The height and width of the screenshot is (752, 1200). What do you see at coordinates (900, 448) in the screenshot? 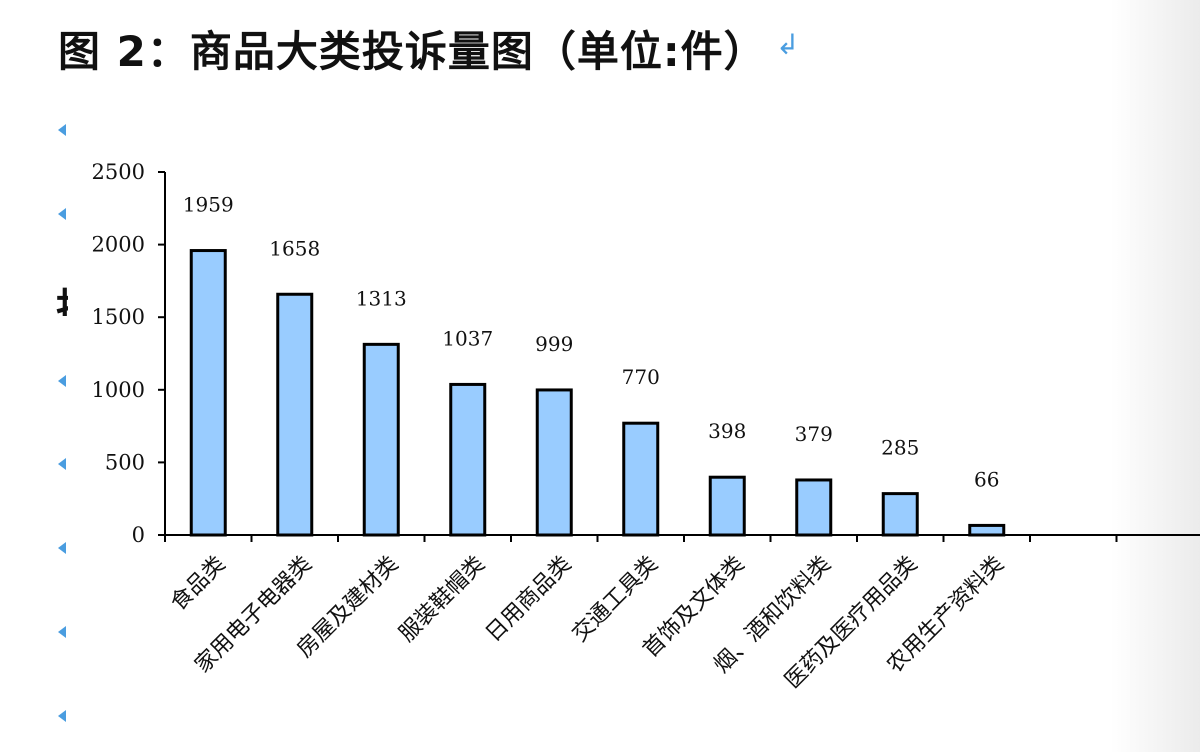
I see `data-label: 285` at bounding box center [900, 448].